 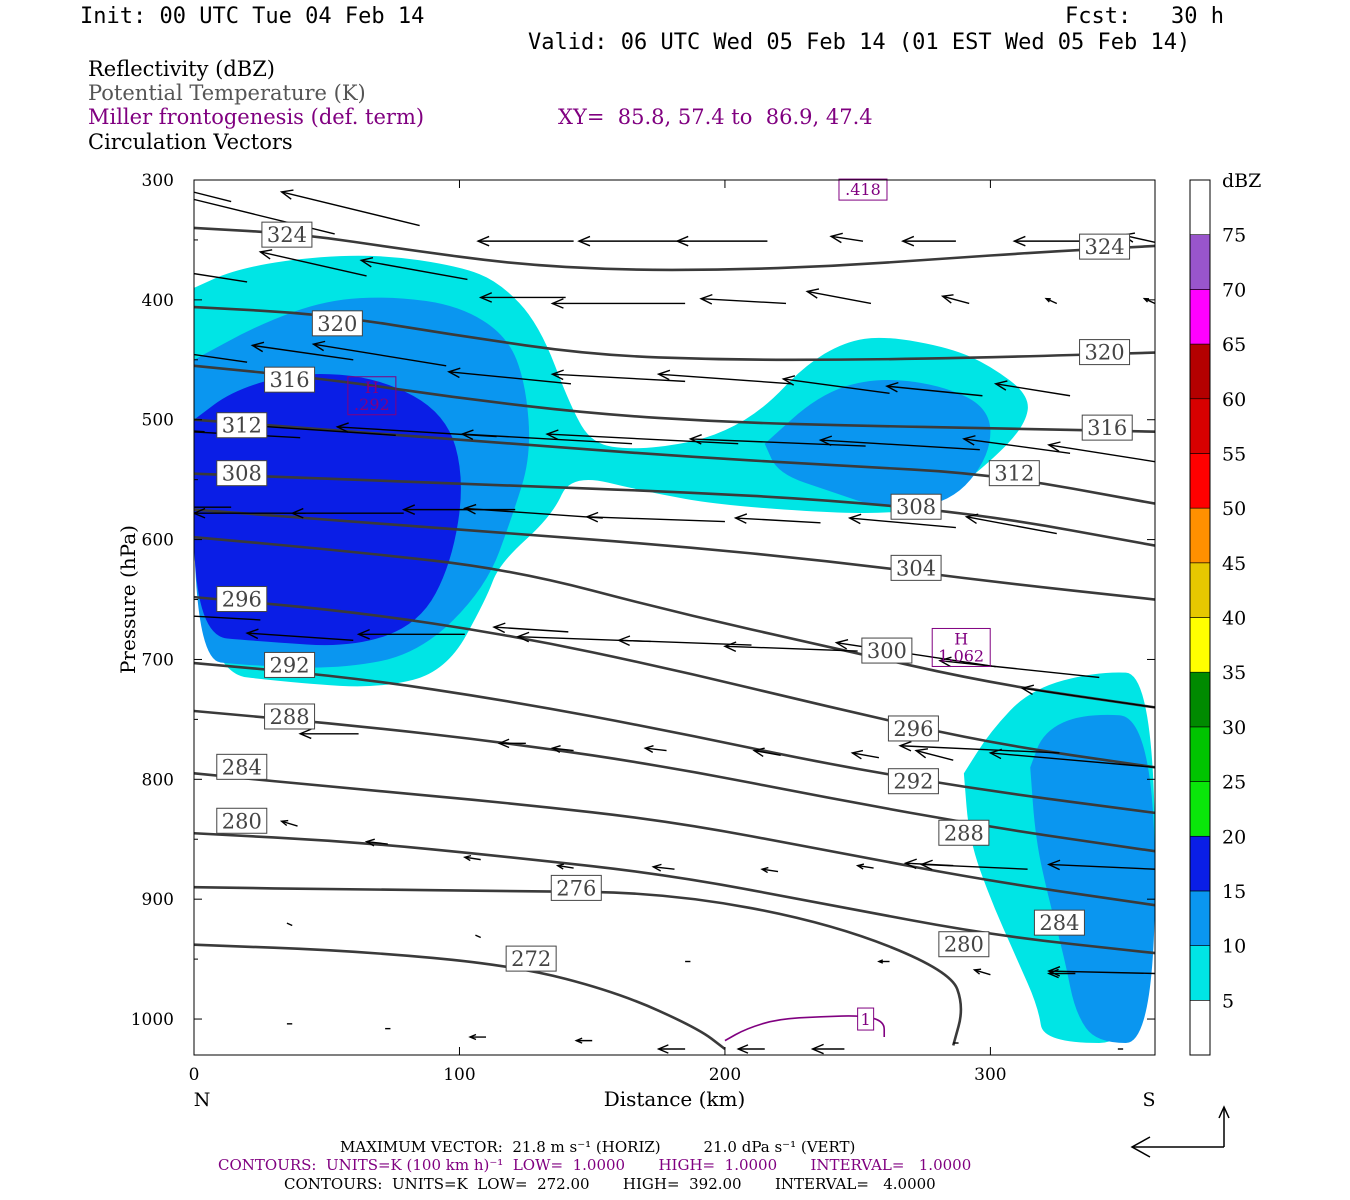 What do you see at coordinates (1234, 509) in the screenshot?
I see `colorbar-label: 50` at bounding box center [1234, 509].